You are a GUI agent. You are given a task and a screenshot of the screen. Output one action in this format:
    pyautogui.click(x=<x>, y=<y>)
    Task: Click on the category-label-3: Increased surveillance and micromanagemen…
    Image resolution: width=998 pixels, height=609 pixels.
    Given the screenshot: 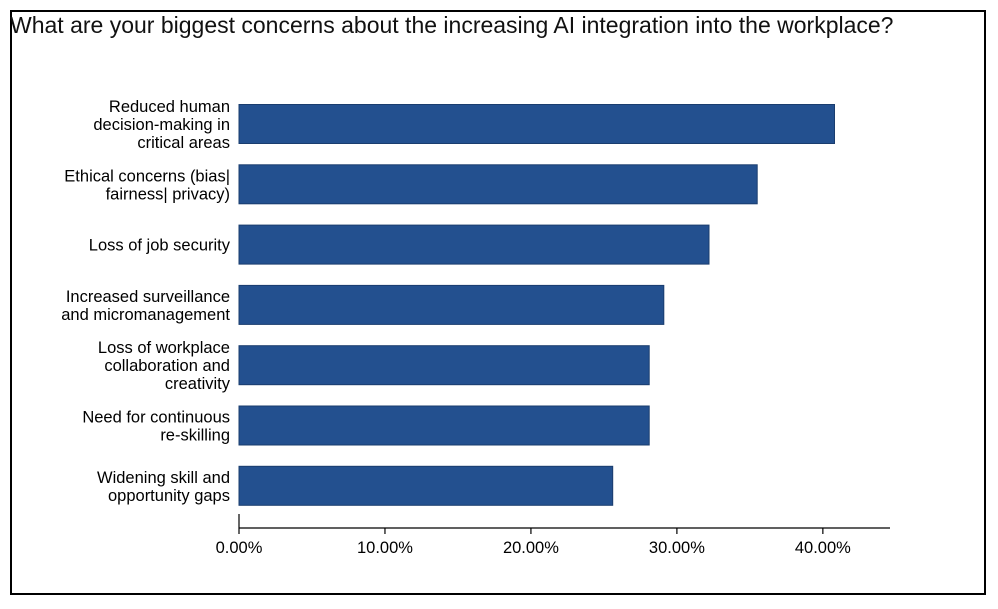 What is the action you would take?
    pyautogui.click(x=145, y=306)
    